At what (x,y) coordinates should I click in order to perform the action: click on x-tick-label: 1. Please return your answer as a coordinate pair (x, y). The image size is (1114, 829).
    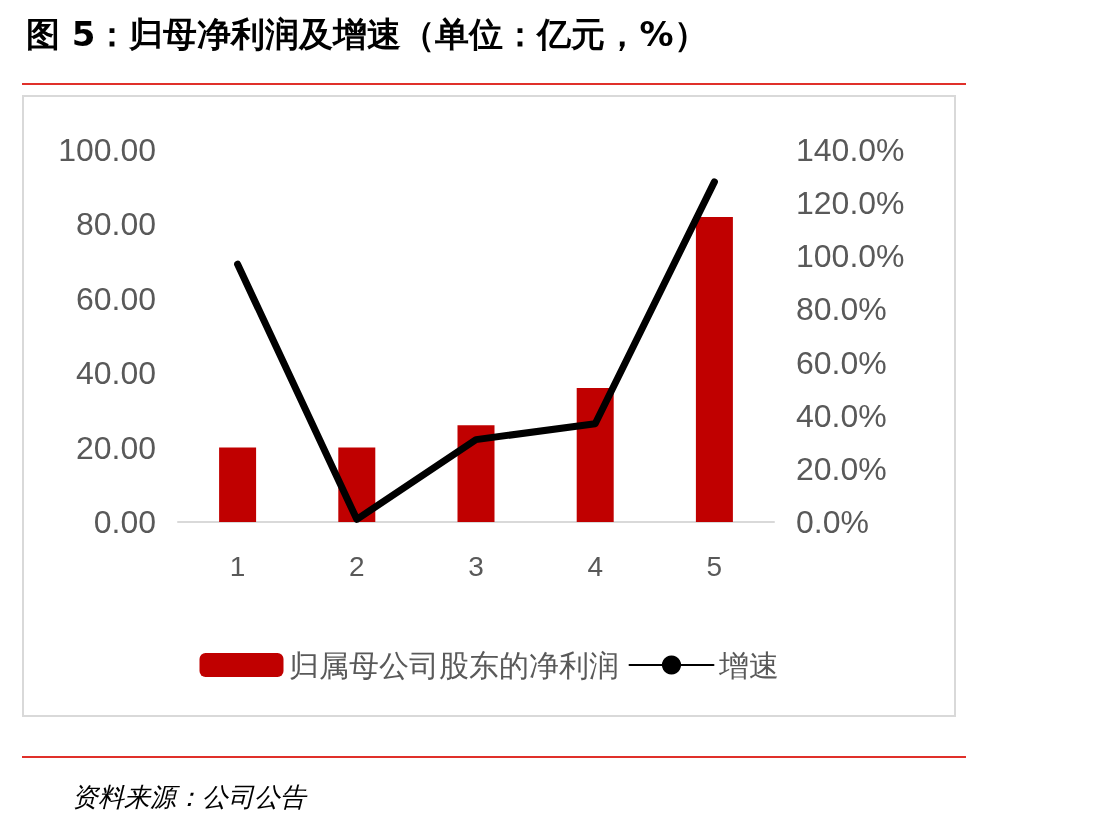
    Looking at the image, I should click on (237, 566).